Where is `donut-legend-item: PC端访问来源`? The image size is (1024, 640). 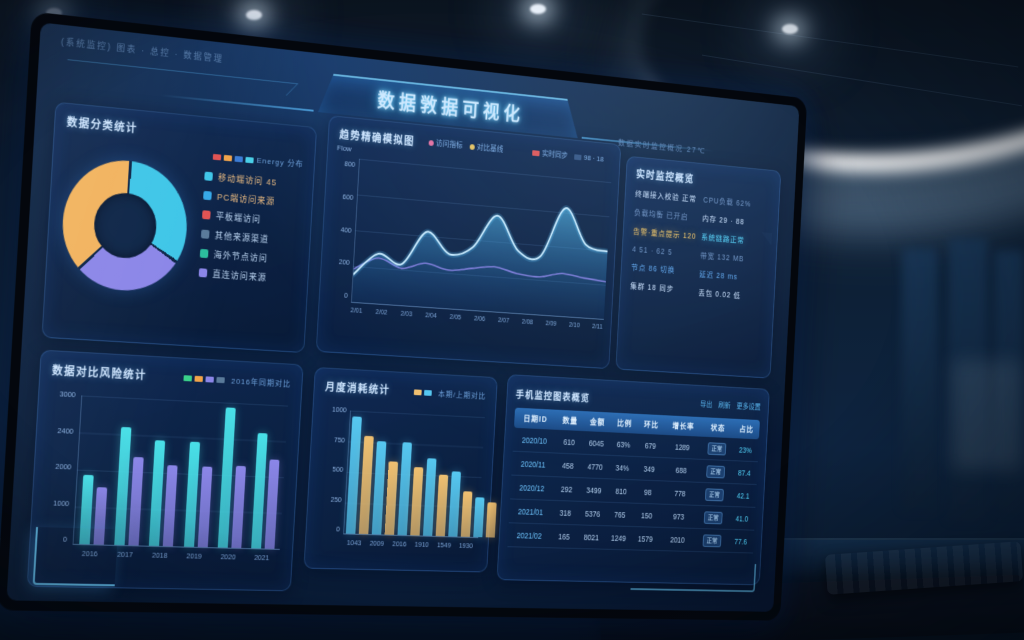
donut-legend-item: PC端访问来源 is located at coordinates (239, 198).